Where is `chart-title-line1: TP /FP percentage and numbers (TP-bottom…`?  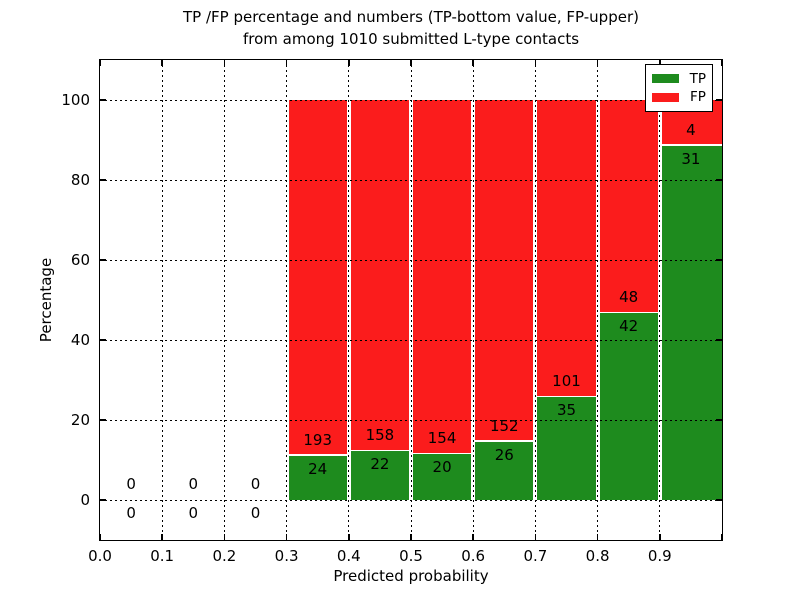
chart-title-line1: TP /FP percentage and numbers (TP-bottom… is located at coordinates (411, 17).